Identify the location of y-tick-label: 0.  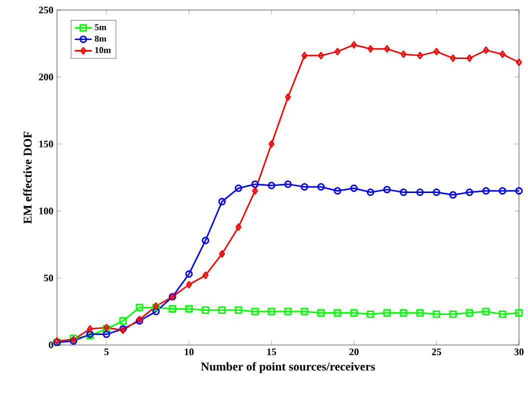
(51, 345).